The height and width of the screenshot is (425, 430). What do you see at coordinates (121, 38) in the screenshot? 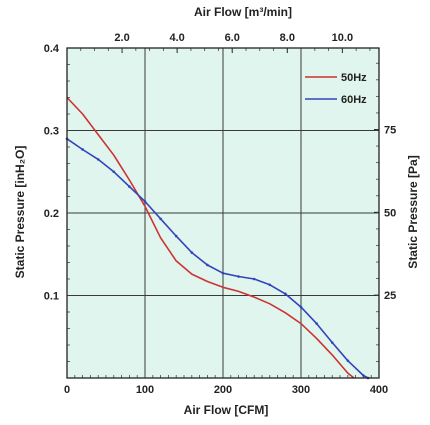
I see `top-tick-label: 2.0` at bounding box center [121, 38].